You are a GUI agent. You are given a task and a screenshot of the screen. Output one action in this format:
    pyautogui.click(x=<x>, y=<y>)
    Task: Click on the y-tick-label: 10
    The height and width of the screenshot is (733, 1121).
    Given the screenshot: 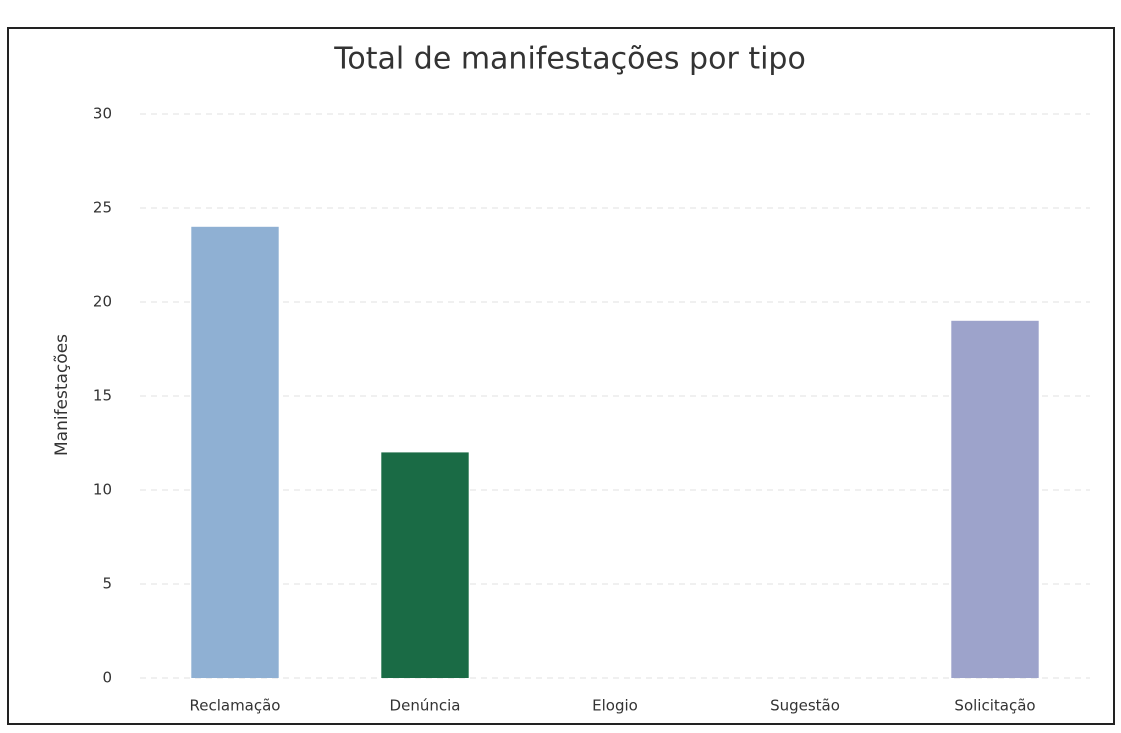 What is the action you would take?
    pyautogui.click(x=102, y=490)
    